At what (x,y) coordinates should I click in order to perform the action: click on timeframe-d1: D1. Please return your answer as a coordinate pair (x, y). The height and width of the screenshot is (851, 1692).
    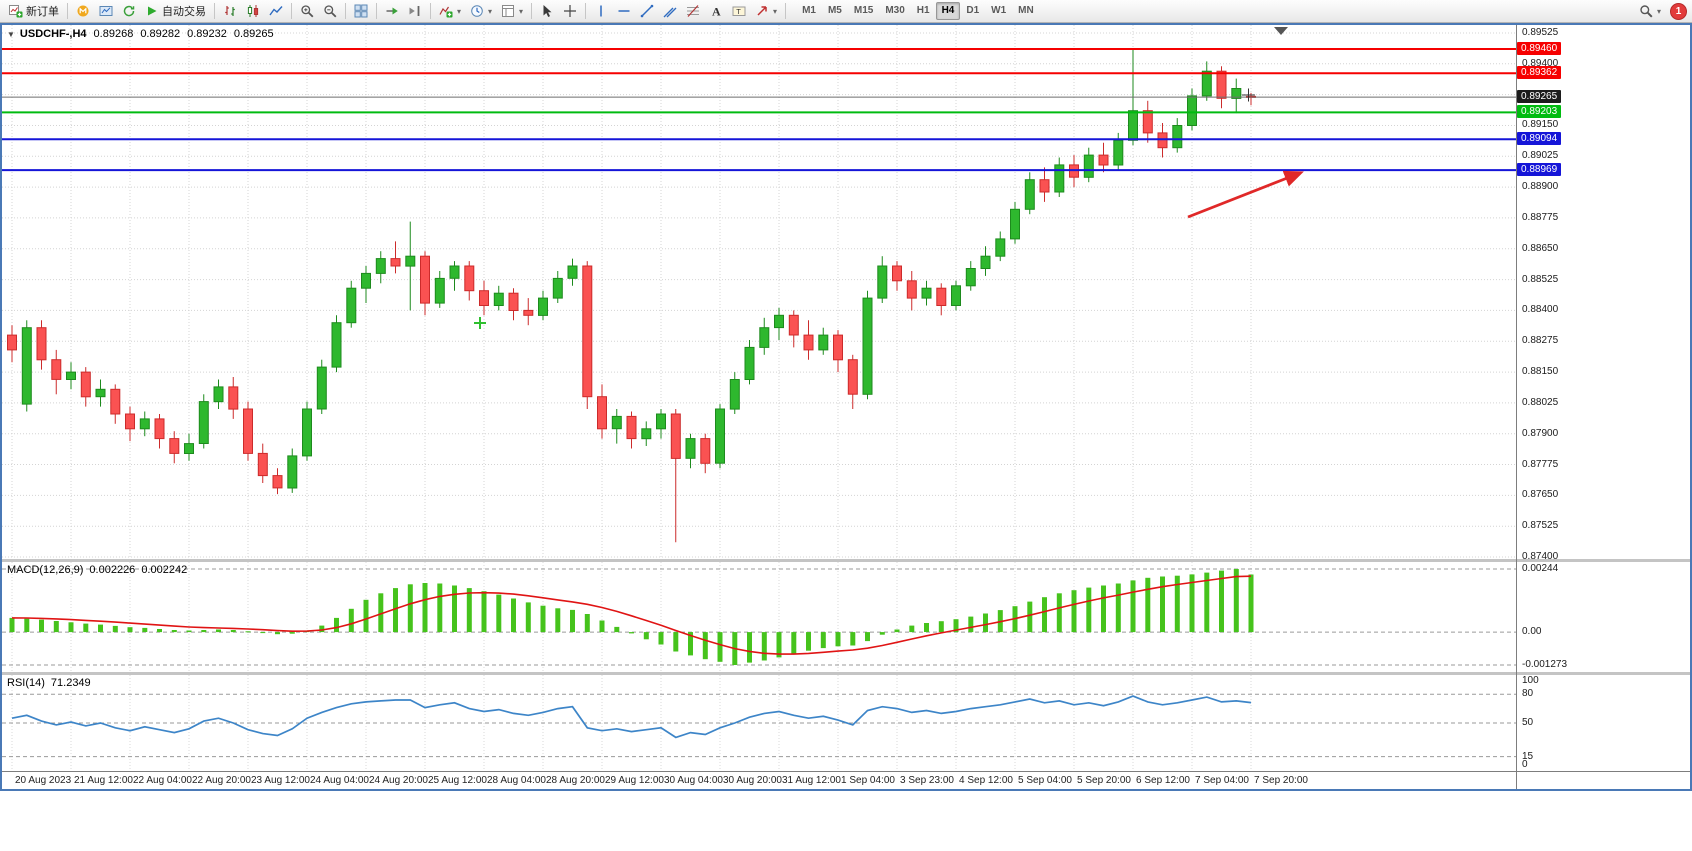
    Looking at the image, I should click on (973, 10).